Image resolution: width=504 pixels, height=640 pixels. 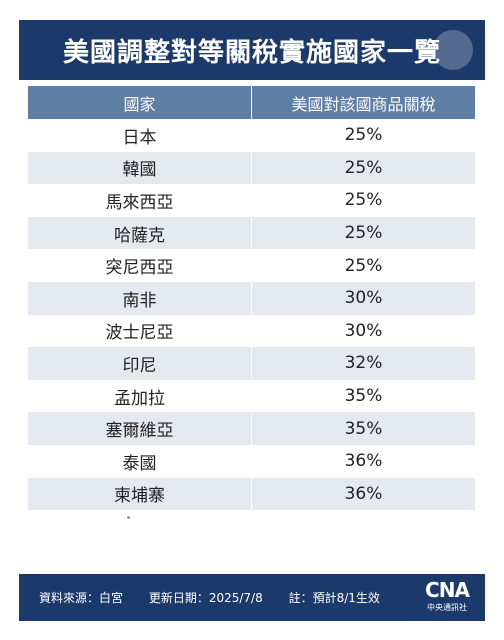 I want to click on country-cell: 柬埔寨, so click(x=140, y=494).